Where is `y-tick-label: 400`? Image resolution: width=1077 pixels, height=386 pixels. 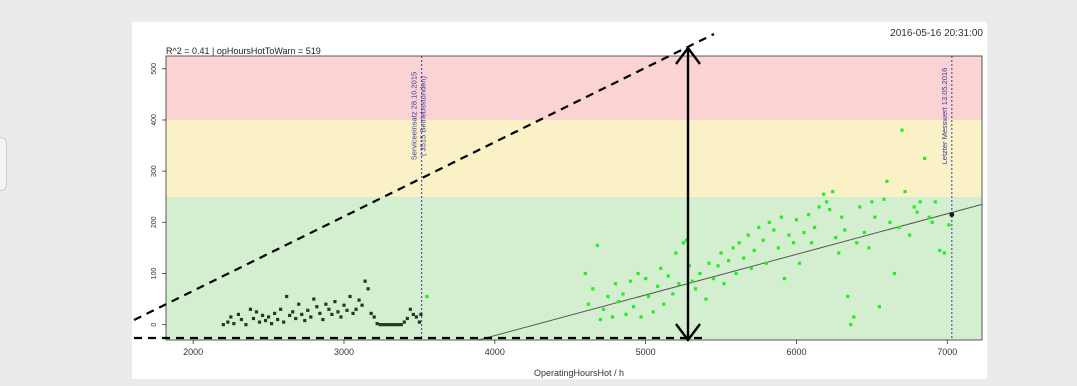
y-tick-label: 400 is located at coordinates (154, 120).